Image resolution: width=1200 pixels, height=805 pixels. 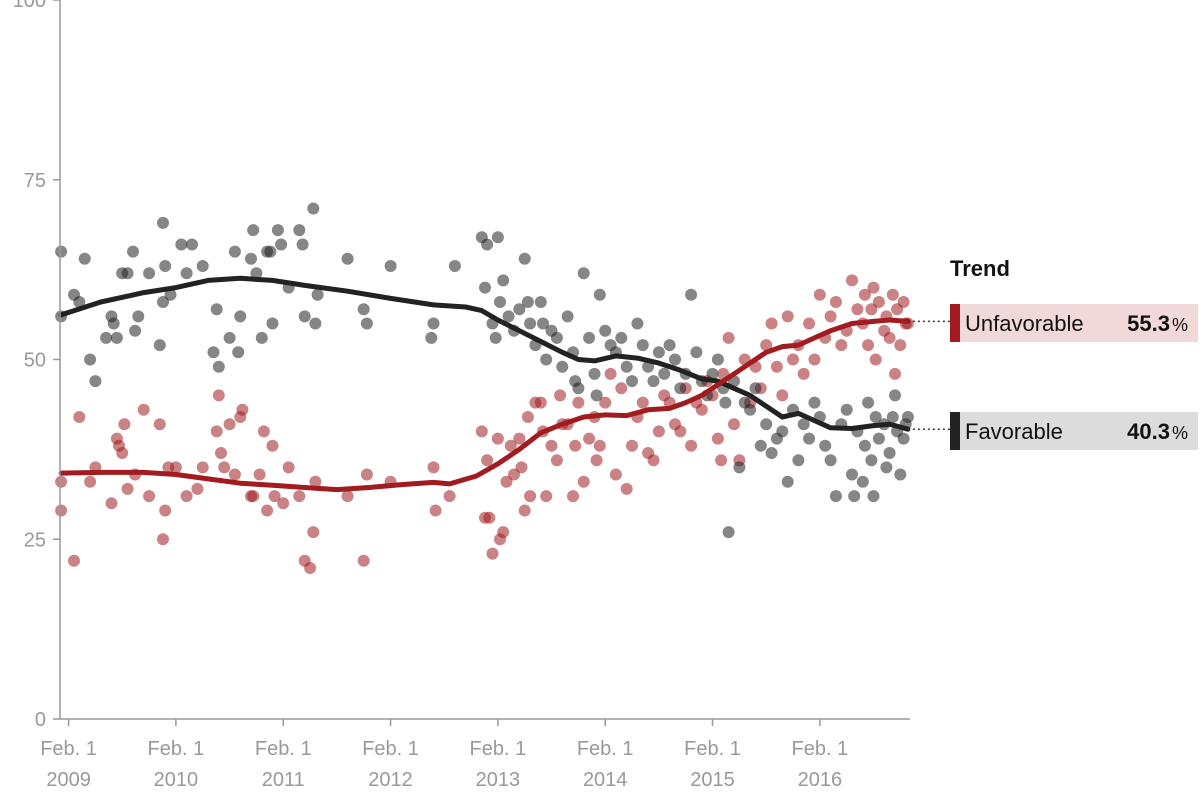 What do you see at coordinates (1180, 433) in the screenshot?
I see `favorable-legend-unit: %` at bounding box center [1180, 433].